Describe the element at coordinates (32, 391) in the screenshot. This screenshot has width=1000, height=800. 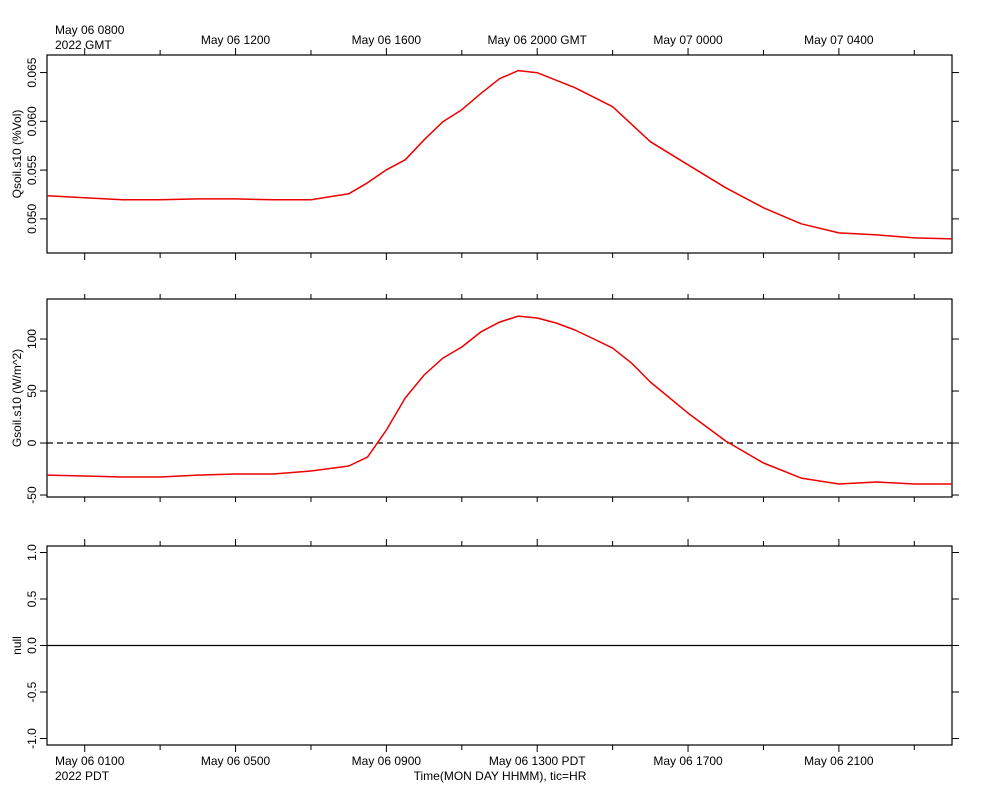
I see `y-tick-label: 50` at that location.